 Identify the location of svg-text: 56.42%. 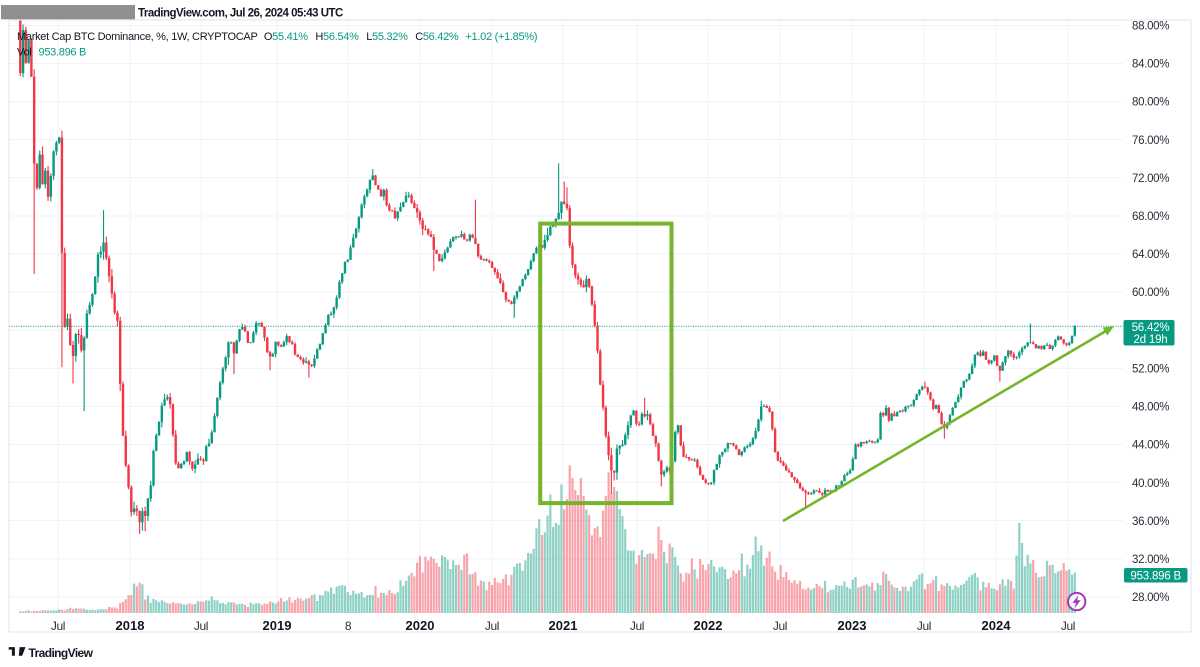
(1151, 328).